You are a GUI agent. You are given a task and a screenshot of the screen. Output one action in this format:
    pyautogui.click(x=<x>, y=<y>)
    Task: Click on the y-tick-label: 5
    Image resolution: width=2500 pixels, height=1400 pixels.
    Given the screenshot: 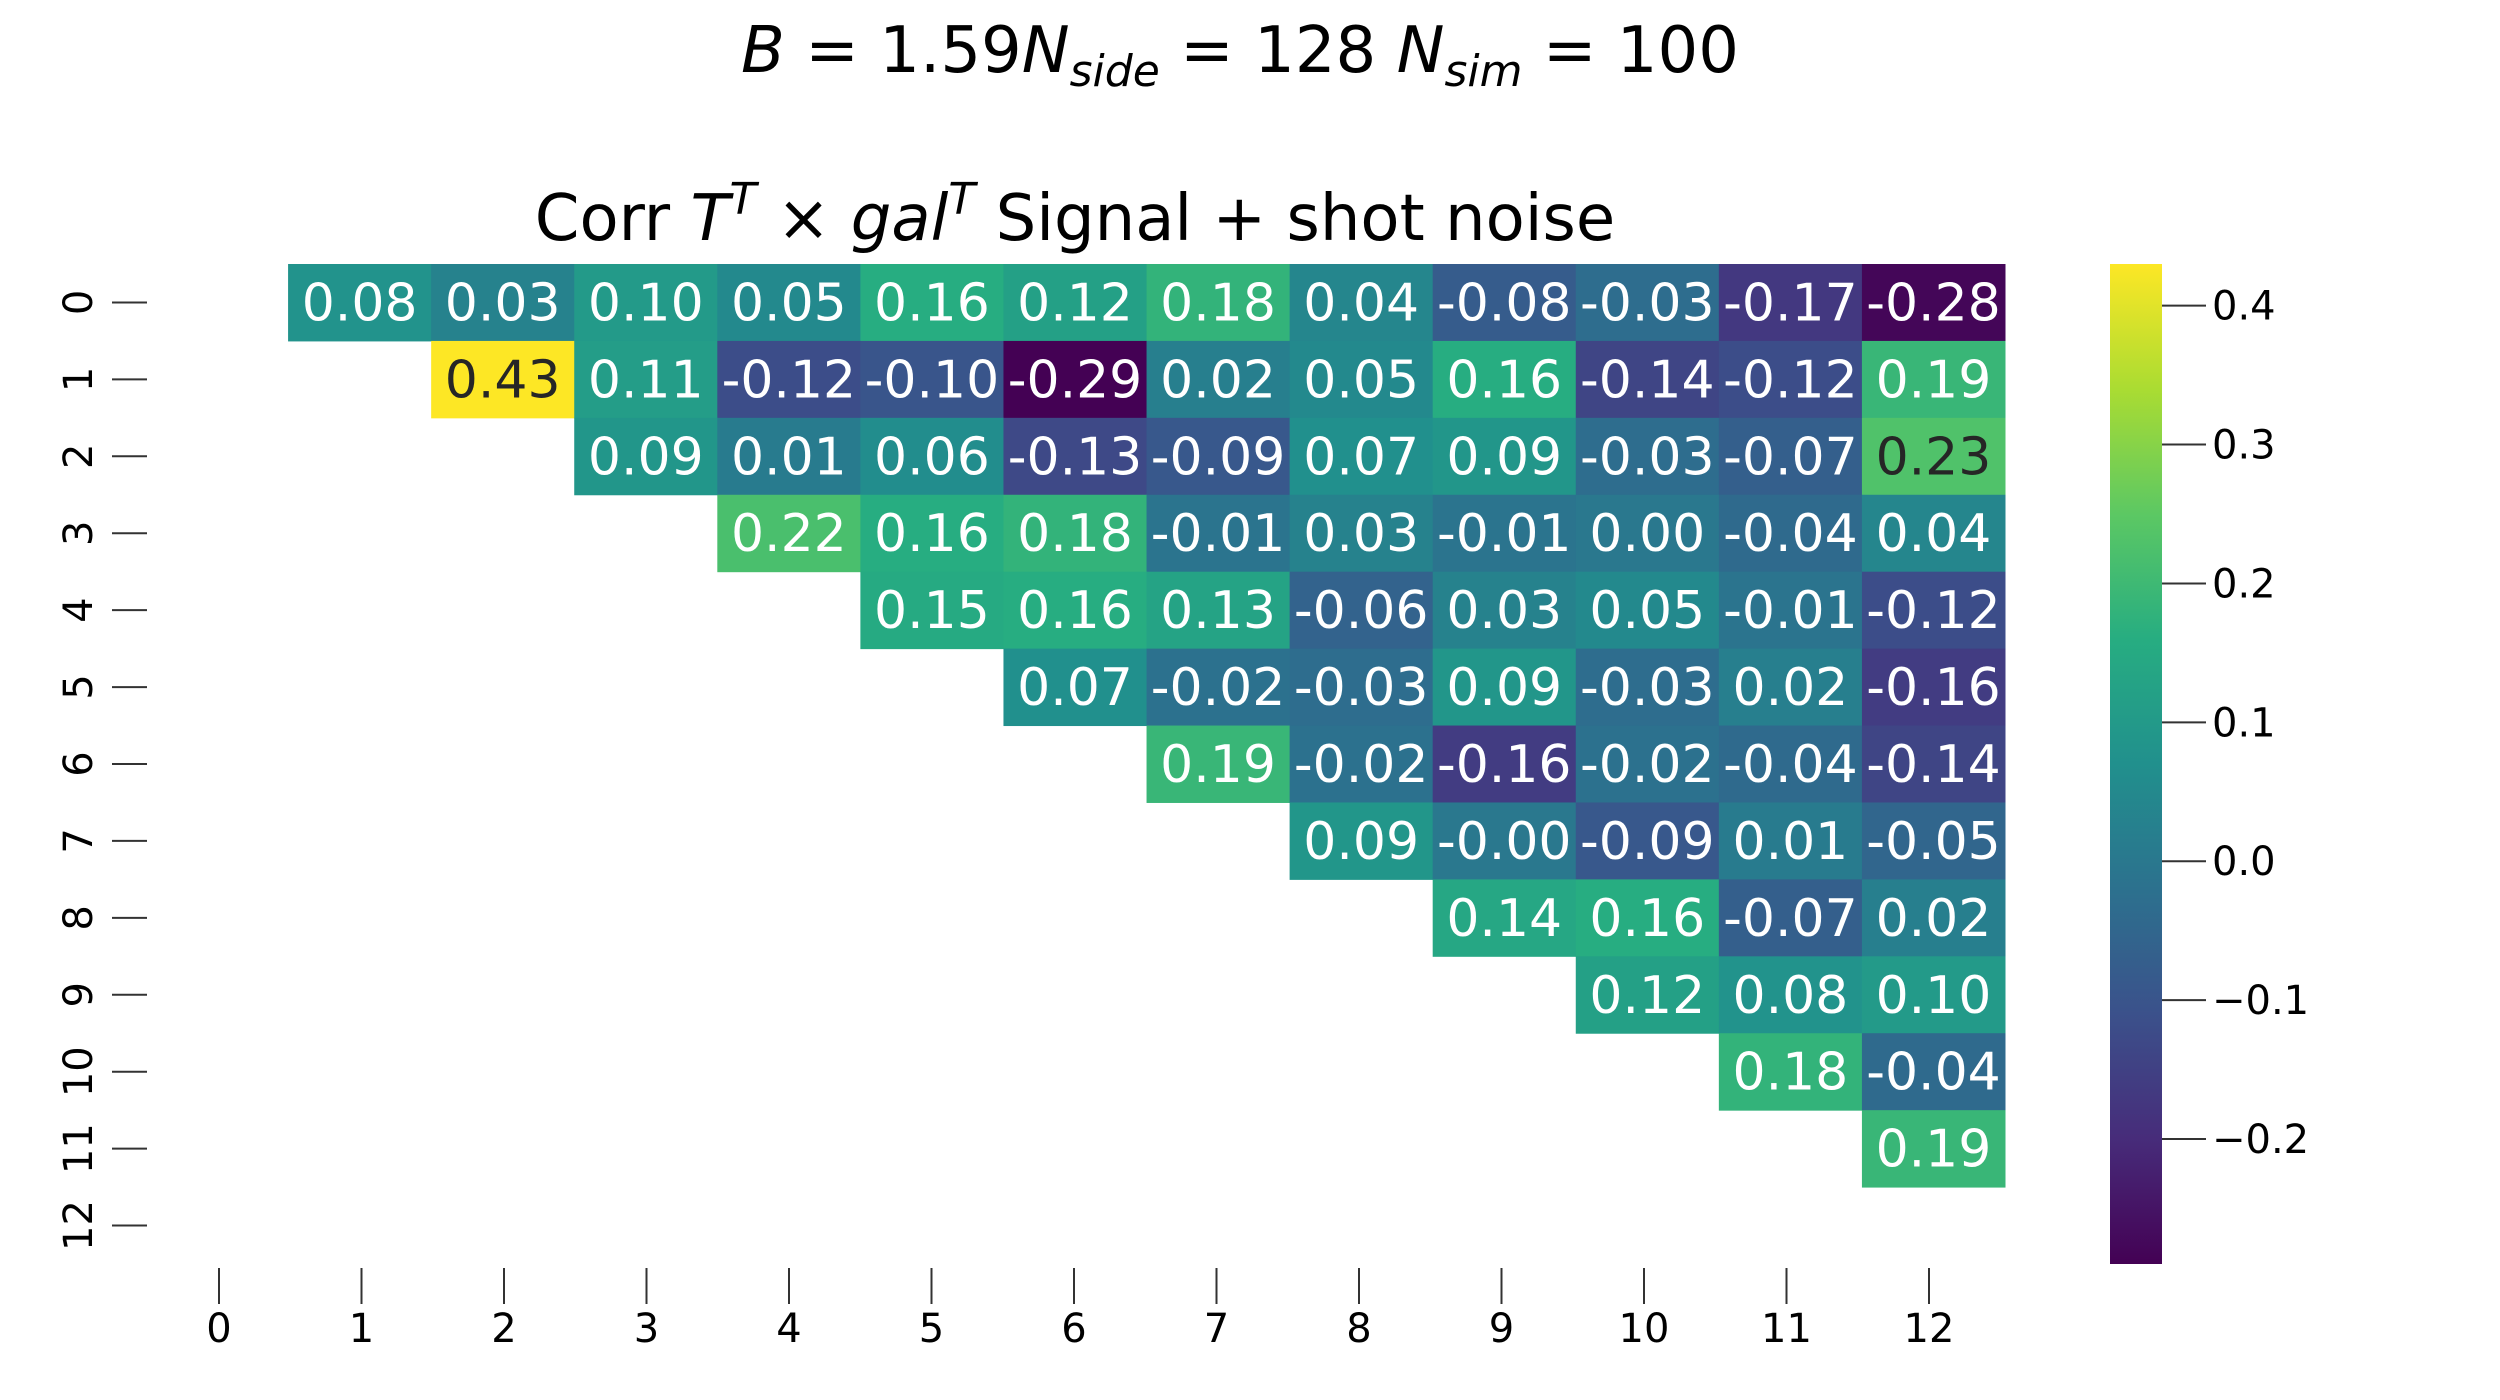 What is the action you would take?
    pyautogui.click(x=79, y=686)
    